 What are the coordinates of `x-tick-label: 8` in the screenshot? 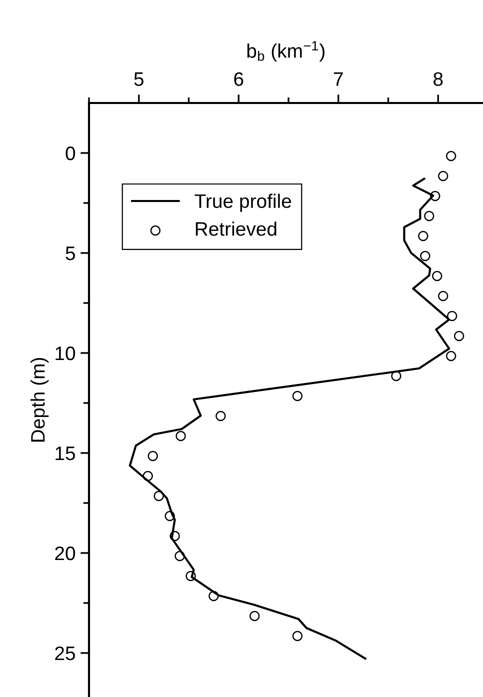 It's located at (438, 79).